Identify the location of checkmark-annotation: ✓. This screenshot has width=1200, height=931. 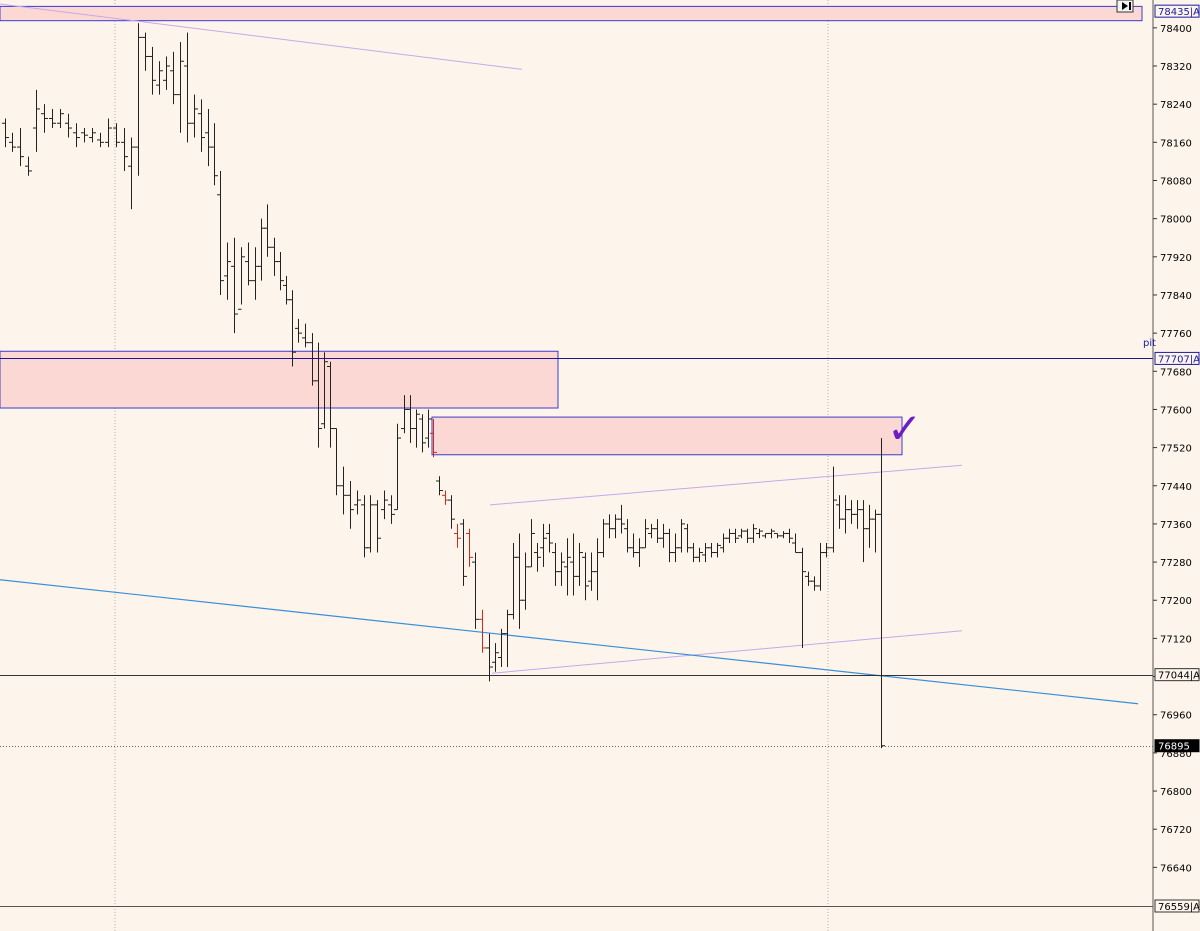
(904, 428).